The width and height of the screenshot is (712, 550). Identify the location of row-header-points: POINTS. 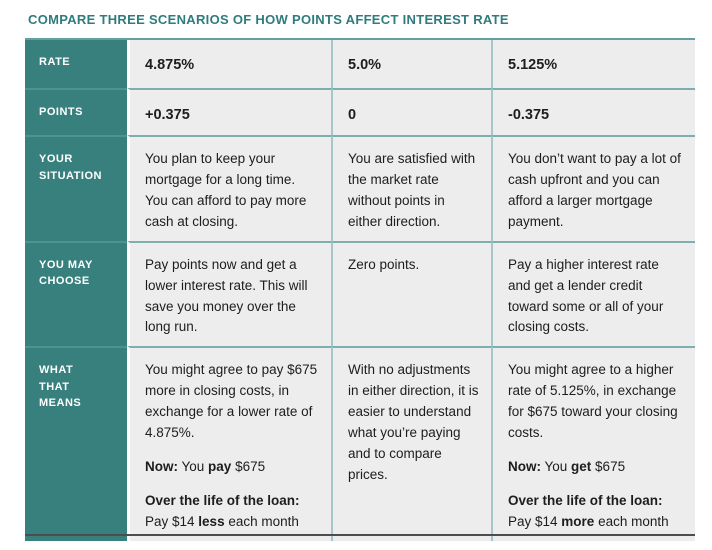
(76, 111).